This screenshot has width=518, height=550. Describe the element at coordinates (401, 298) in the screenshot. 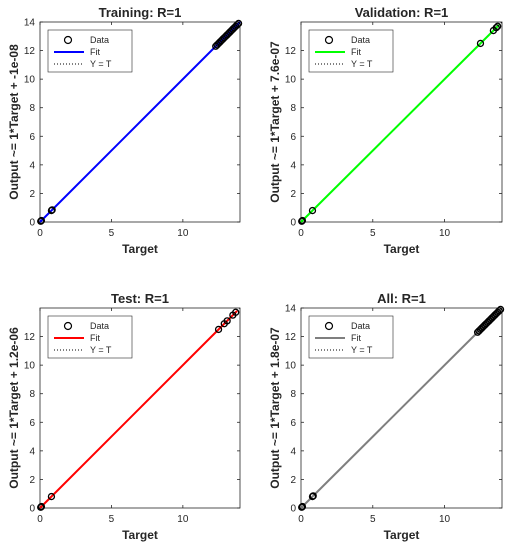

I see `chart-title: All: R=1` at that location.